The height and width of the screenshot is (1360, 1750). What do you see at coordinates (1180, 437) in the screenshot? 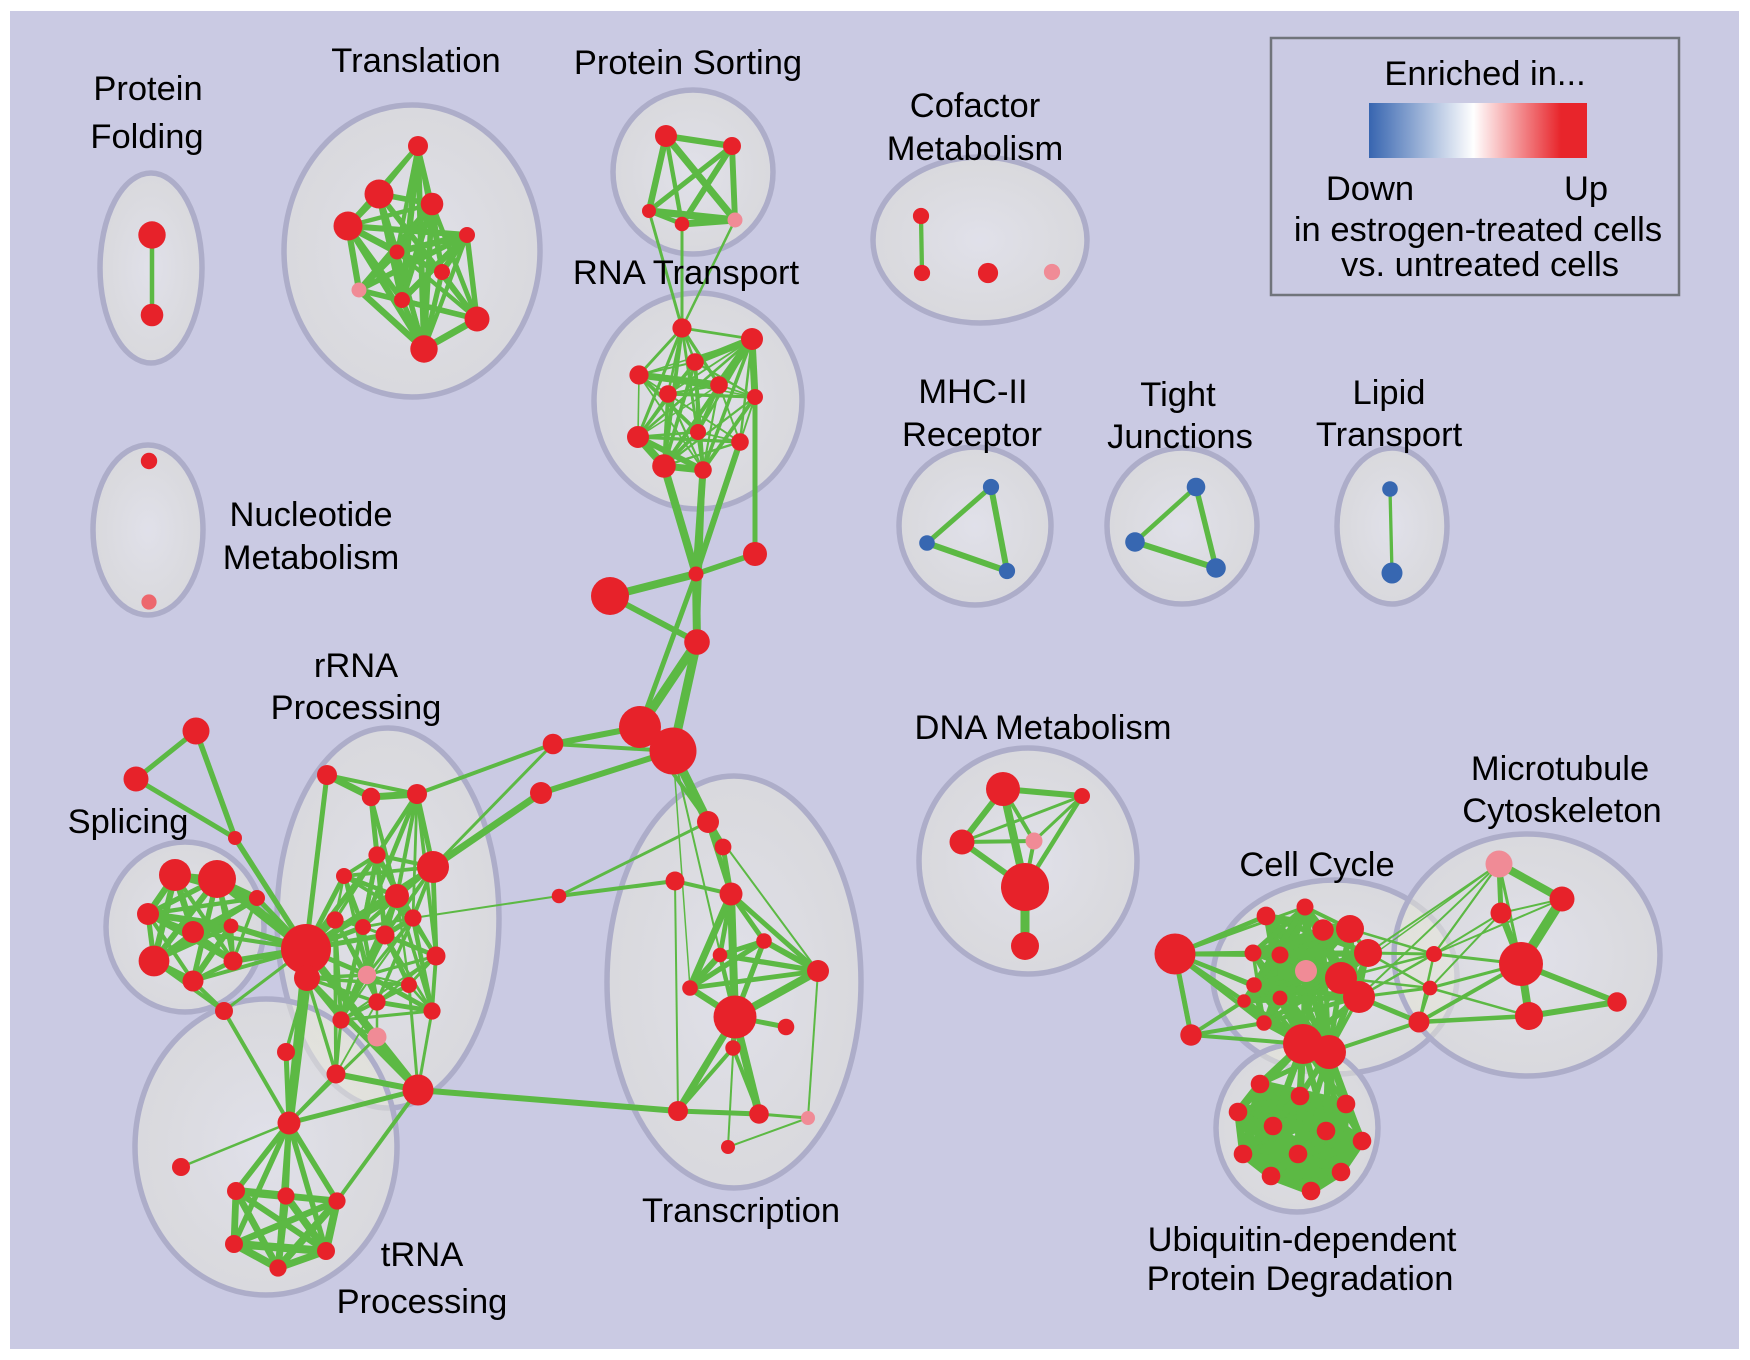
I see `svg-text: Junctions` at bounding box center [1180, 437].